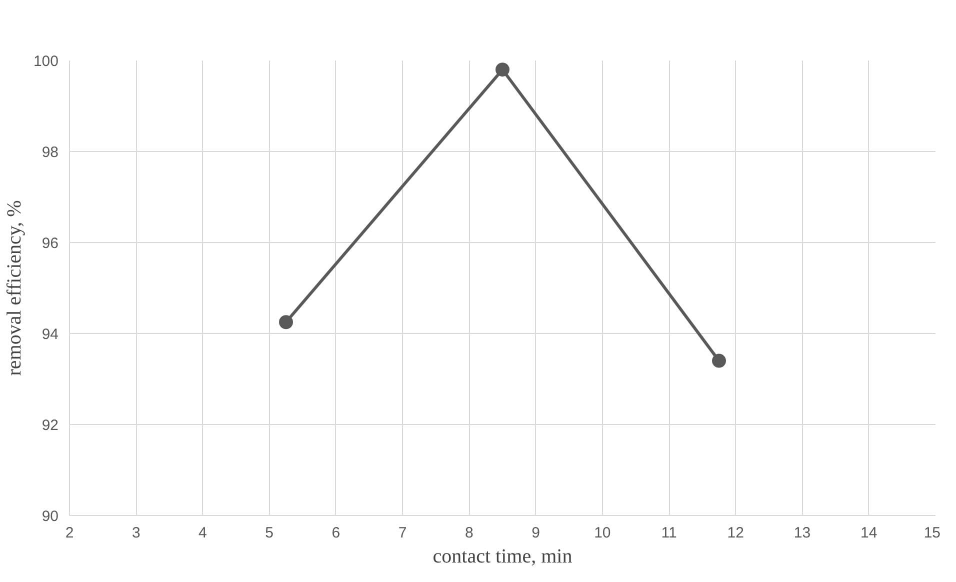 The height and width of the screenshot is (582, 956). What do you see at coordinates (50, 152) in the screenshot?
I see `y-tick-label: 98` at bounding box center [50, 152].